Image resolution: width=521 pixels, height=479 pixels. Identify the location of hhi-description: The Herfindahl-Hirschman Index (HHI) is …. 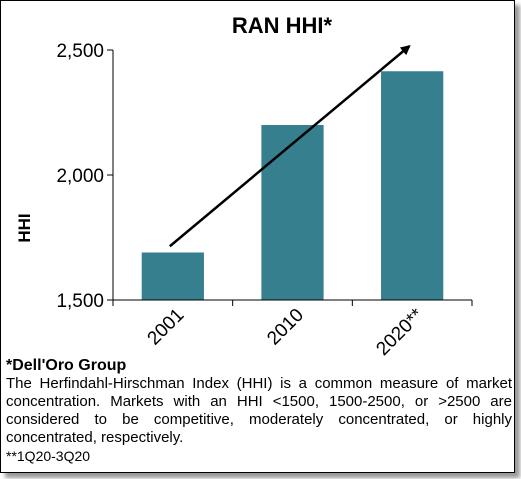
(259, 410).